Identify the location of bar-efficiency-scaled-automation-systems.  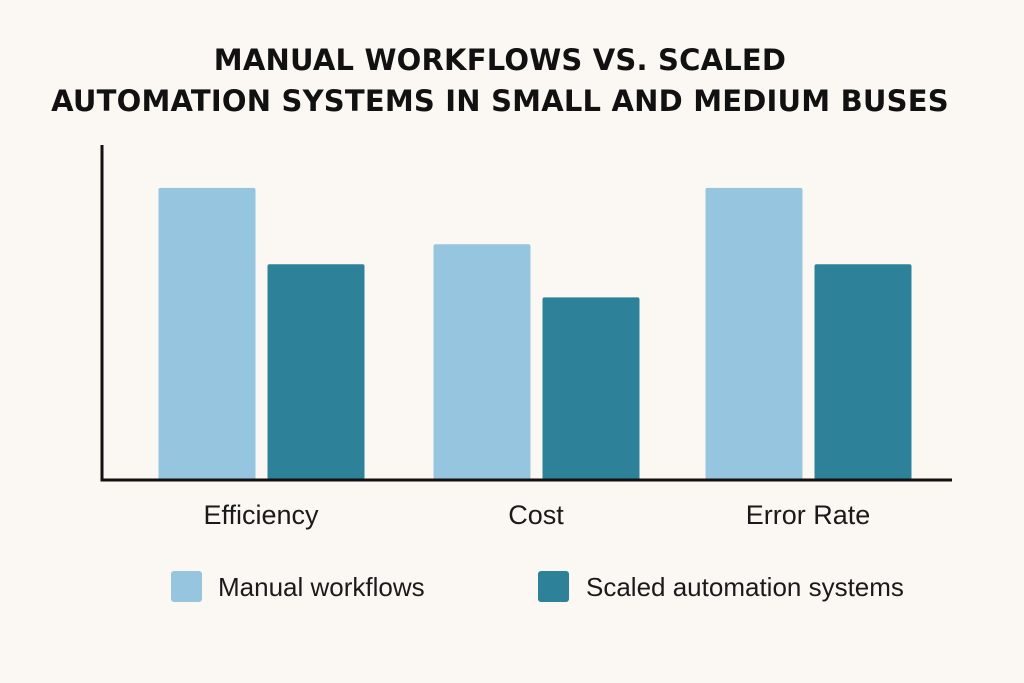
(316, 372).